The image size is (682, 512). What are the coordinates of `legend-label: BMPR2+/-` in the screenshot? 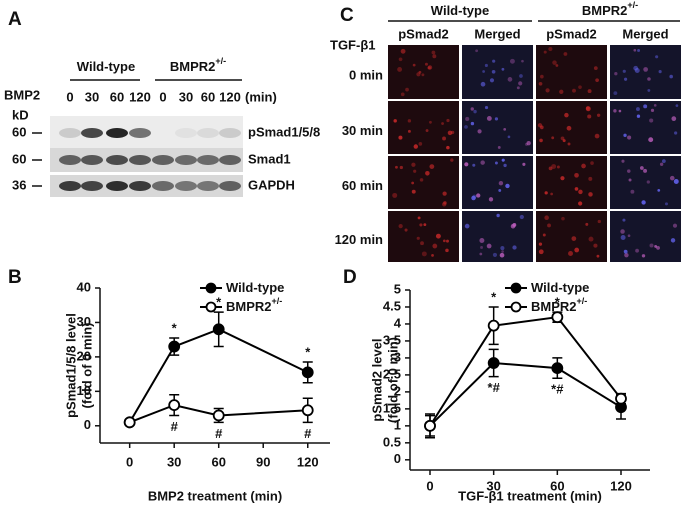 It's located at (559, 305).